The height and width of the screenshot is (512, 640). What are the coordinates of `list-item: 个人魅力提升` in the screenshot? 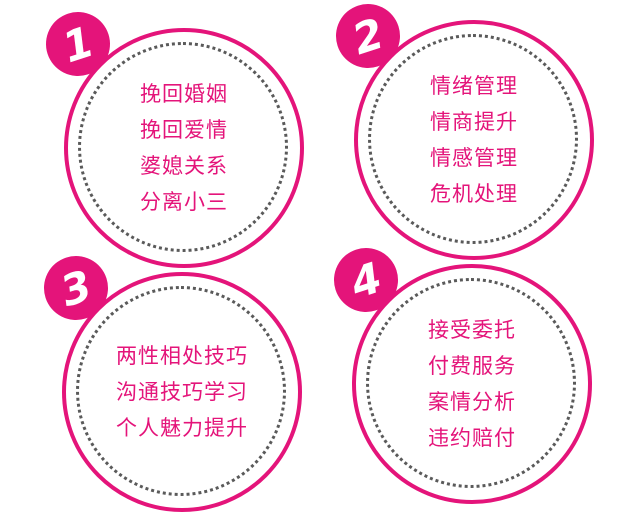 It's located at (182, 428).